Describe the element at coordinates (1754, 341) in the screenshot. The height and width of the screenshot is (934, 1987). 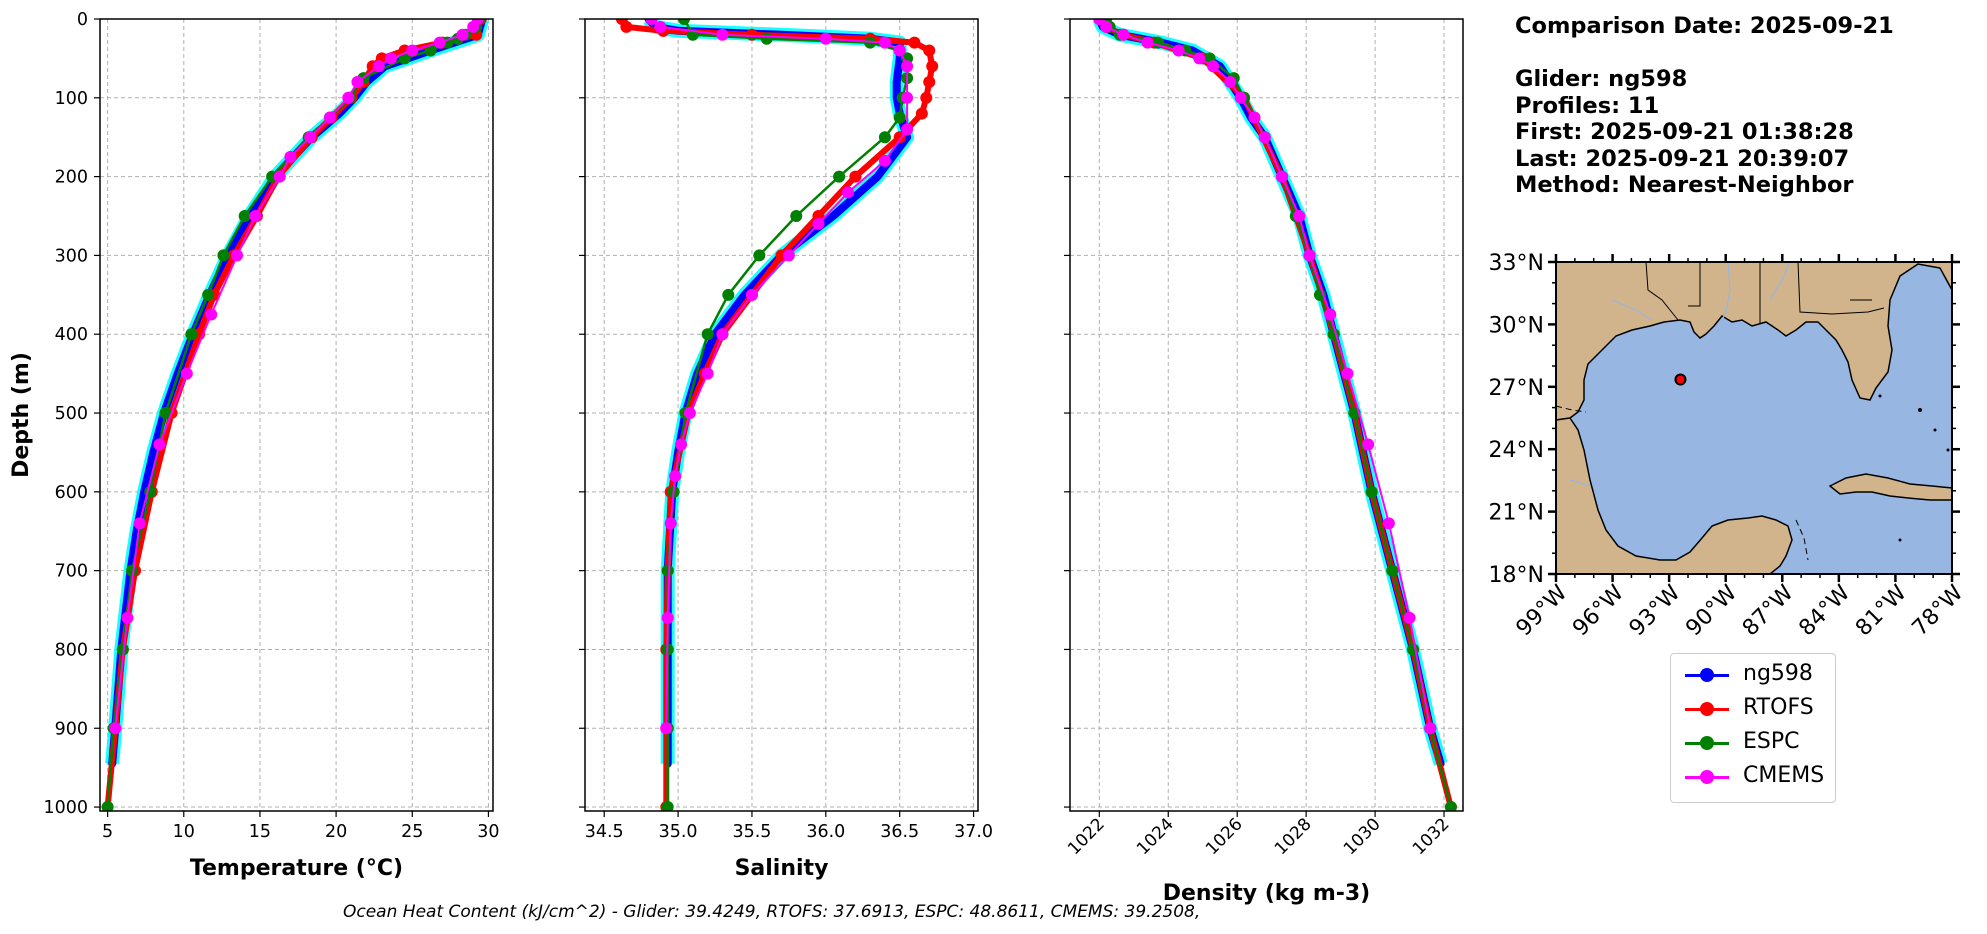
I see `map-land-usa` at that location.